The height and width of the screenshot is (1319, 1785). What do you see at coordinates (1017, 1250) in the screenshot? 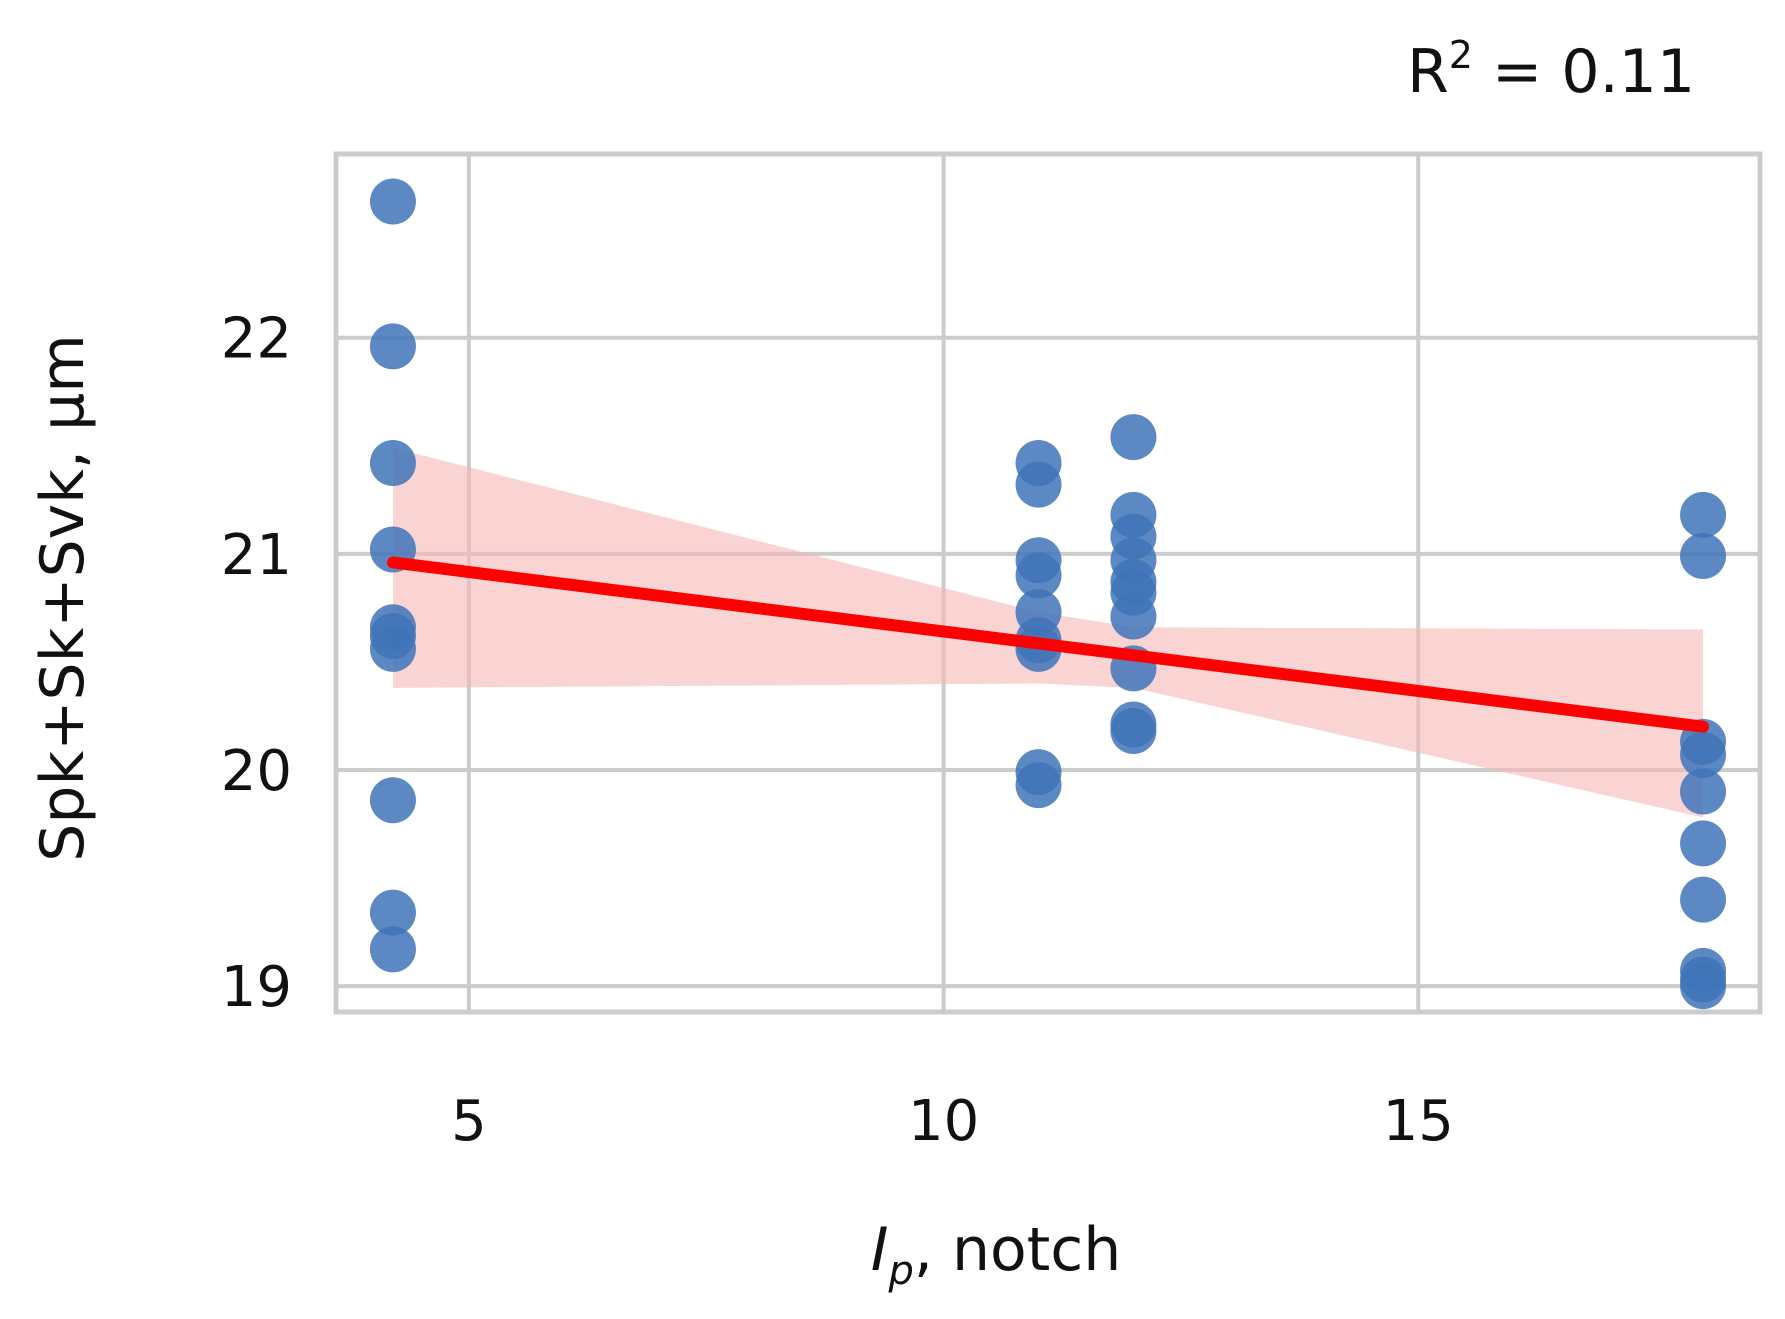
I see `x-axis-label-rest: , notch` at bounding box center [1017, 1250].